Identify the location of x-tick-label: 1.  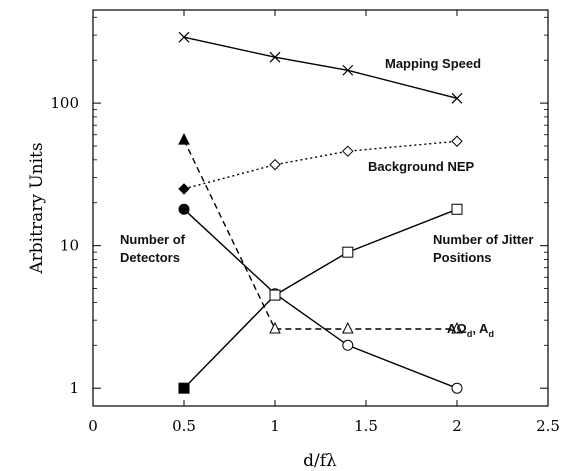
(275, 426).